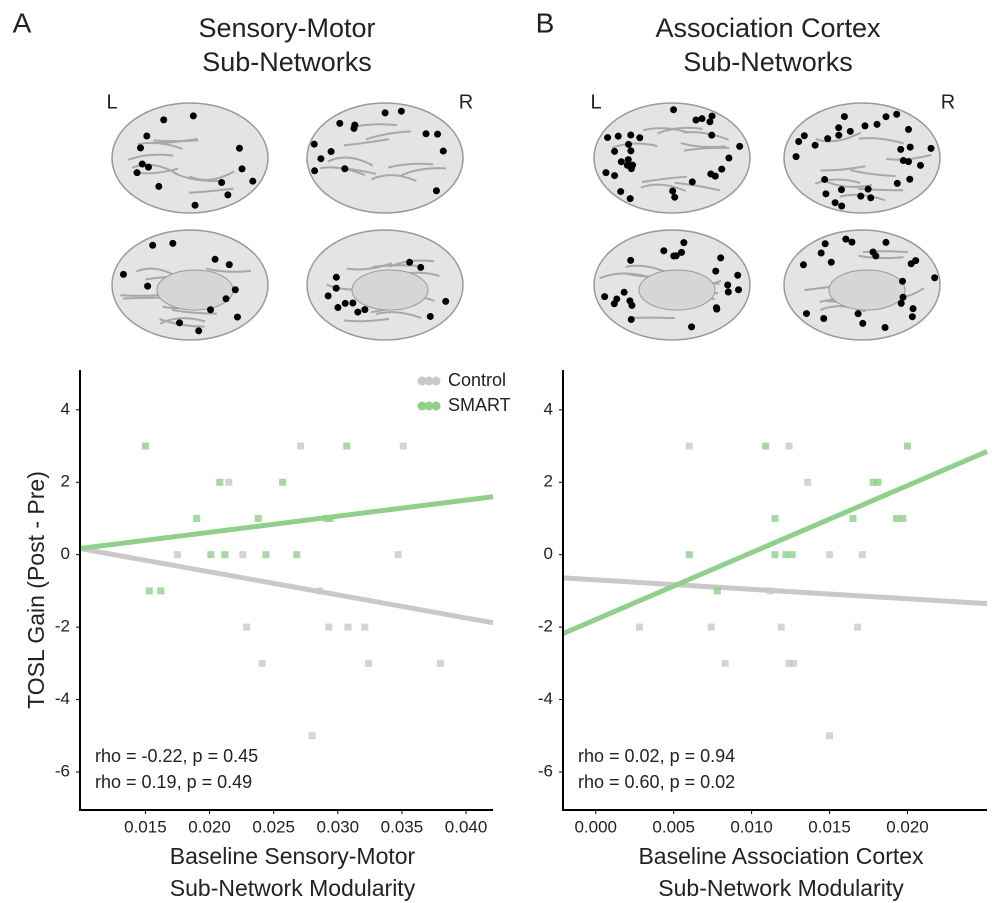 This screenshot has height=903, width=992. What do you see at coordinates (287, 62) in the screenshot?
I see `chart-title: Sub-Networks` at bounding box center [287, 62].